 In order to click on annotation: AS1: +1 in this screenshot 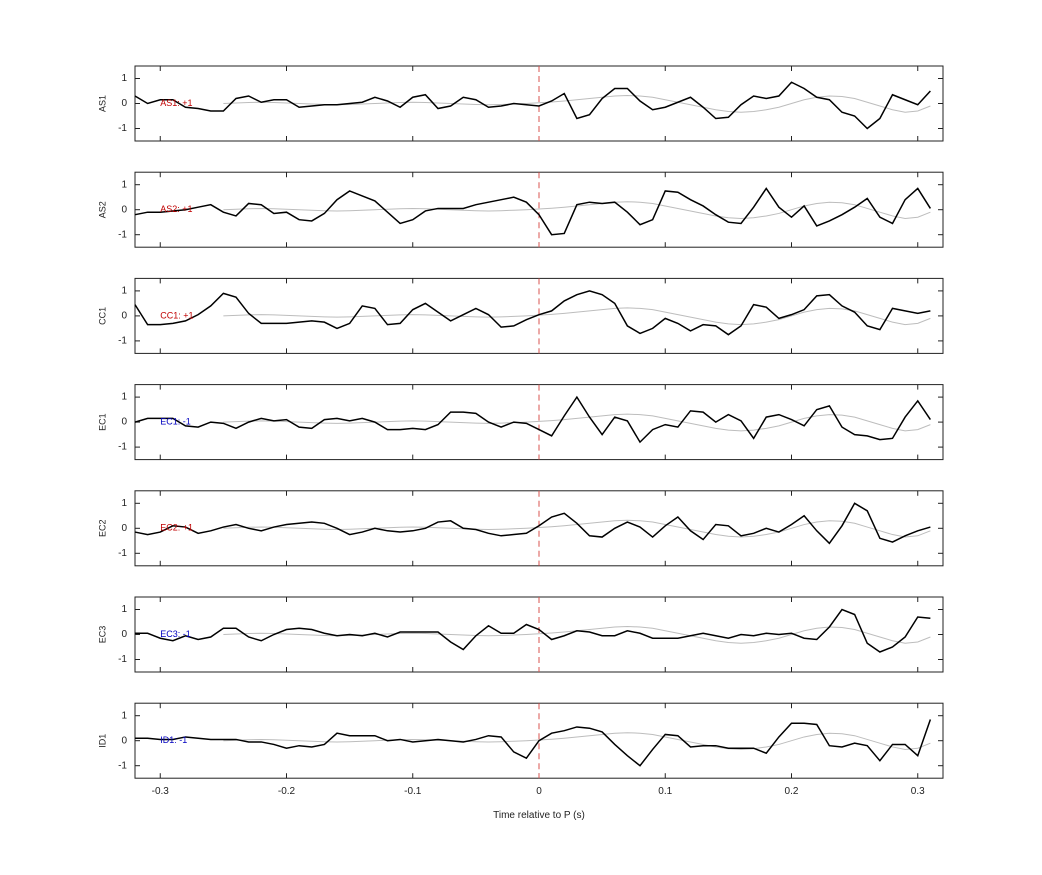, I will do `click(176, 103)`.